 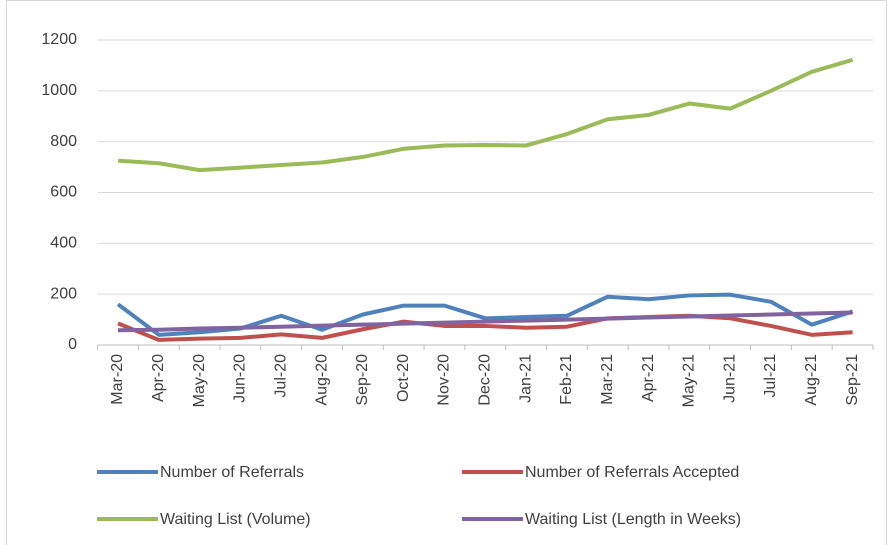 I want to click on x-tick-label: Nov-20, so click(x=444, y=380).